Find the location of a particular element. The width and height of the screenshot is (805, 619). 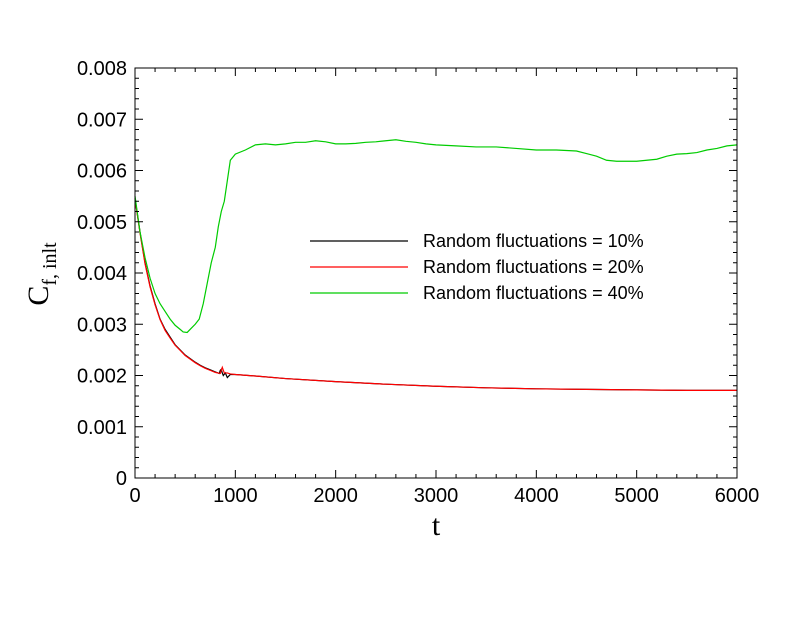

legend-label-1: Random fluctuations = 10% is located at coordinates (533, 241).